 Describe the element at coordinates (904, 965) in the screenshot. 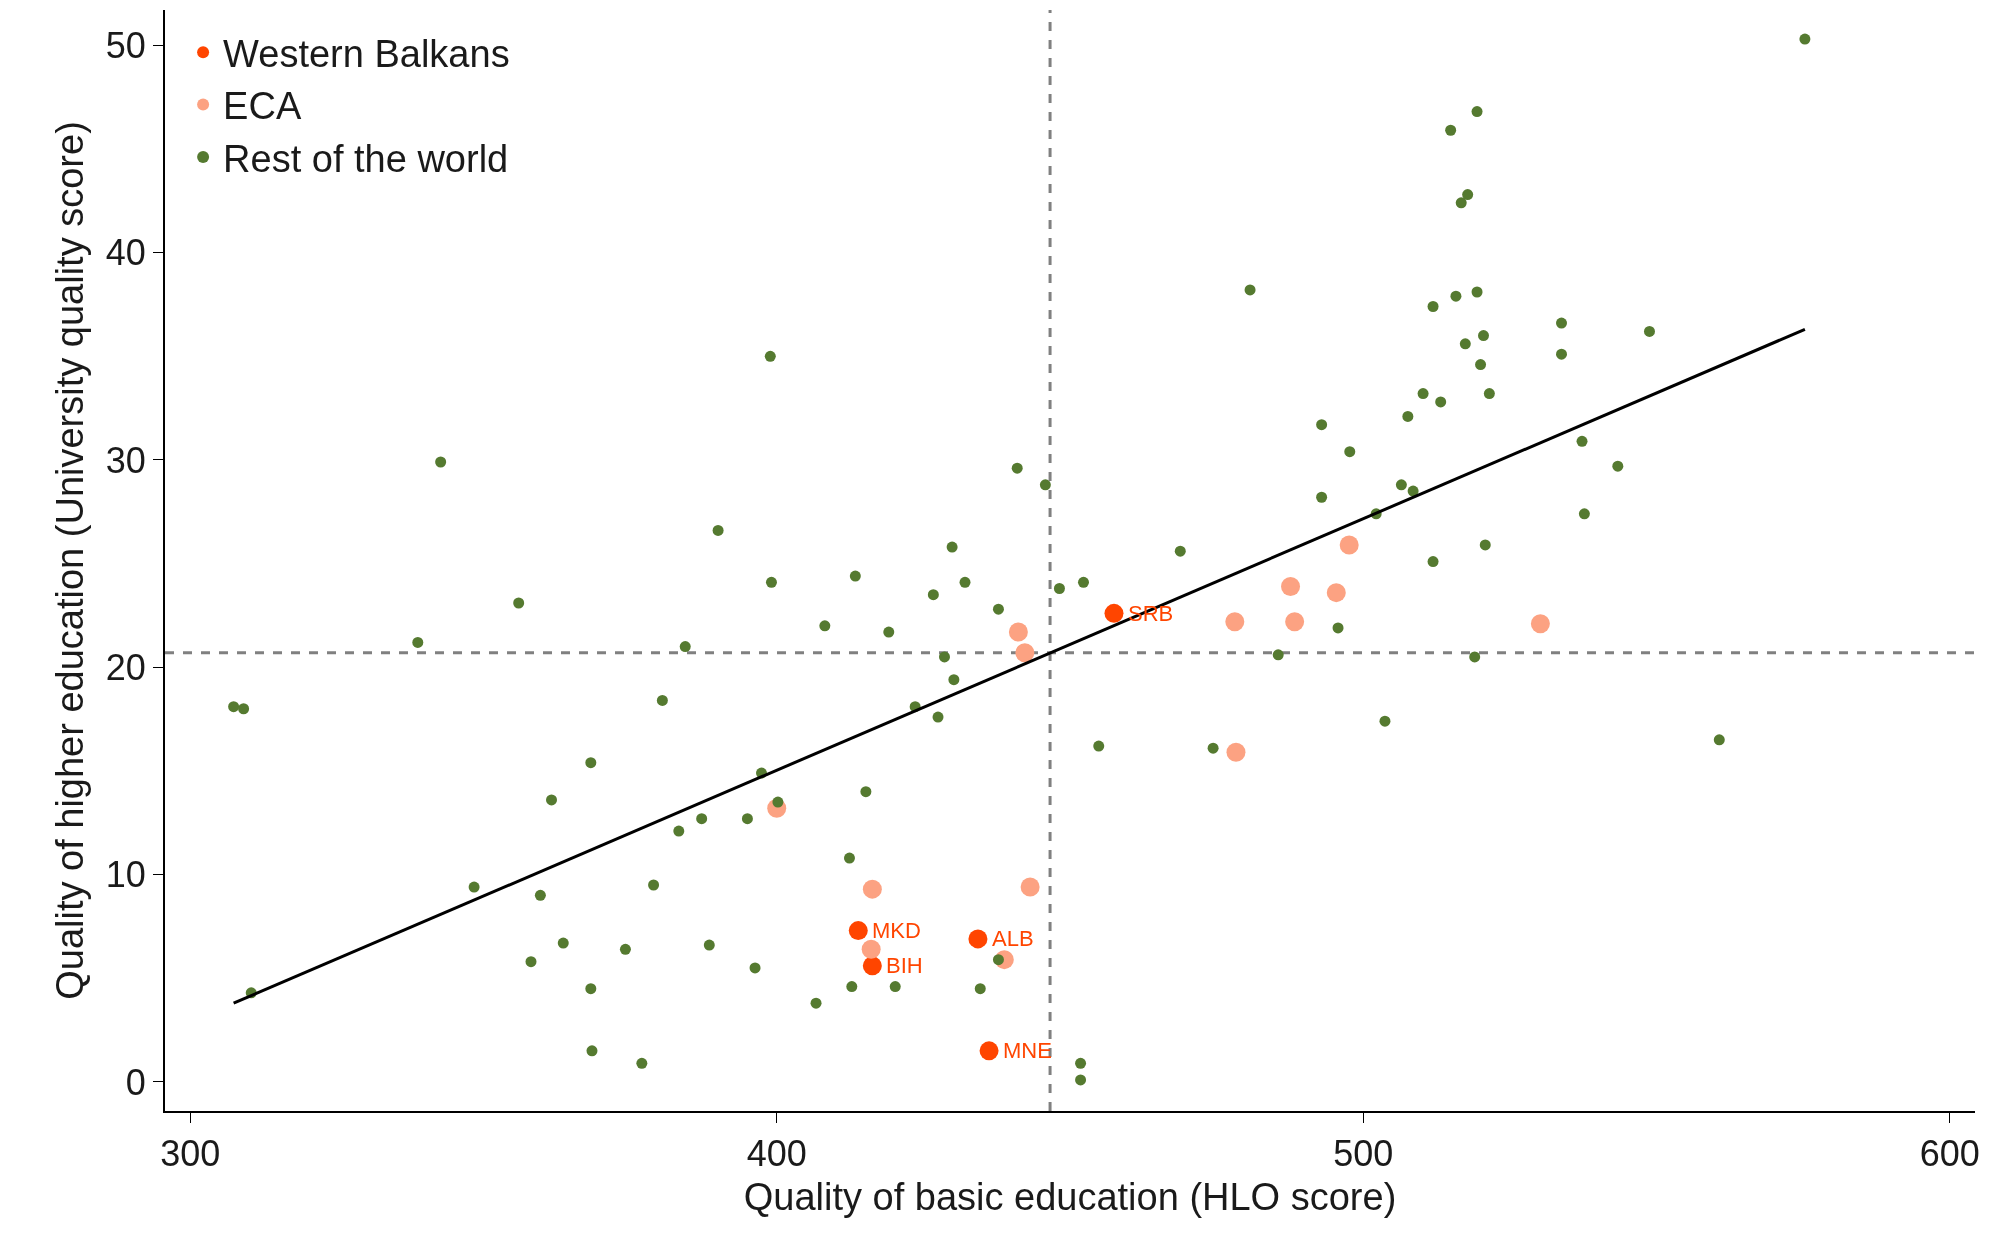

I see `annotation: BIH` at that location.